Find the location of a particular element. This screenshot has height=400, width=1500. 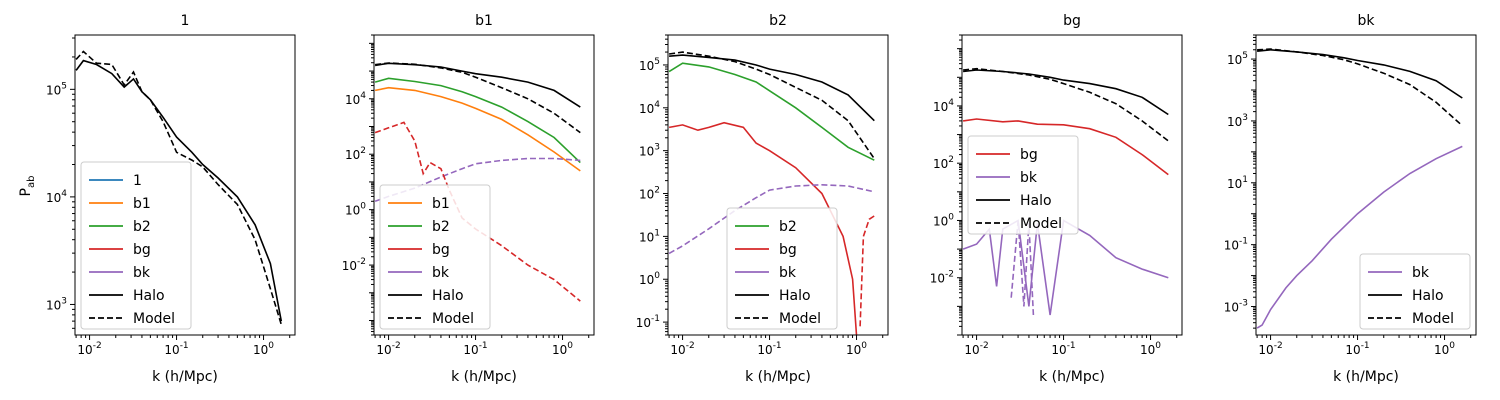

y-tick-label: 10⁵ is located at coordinates (56, 89).